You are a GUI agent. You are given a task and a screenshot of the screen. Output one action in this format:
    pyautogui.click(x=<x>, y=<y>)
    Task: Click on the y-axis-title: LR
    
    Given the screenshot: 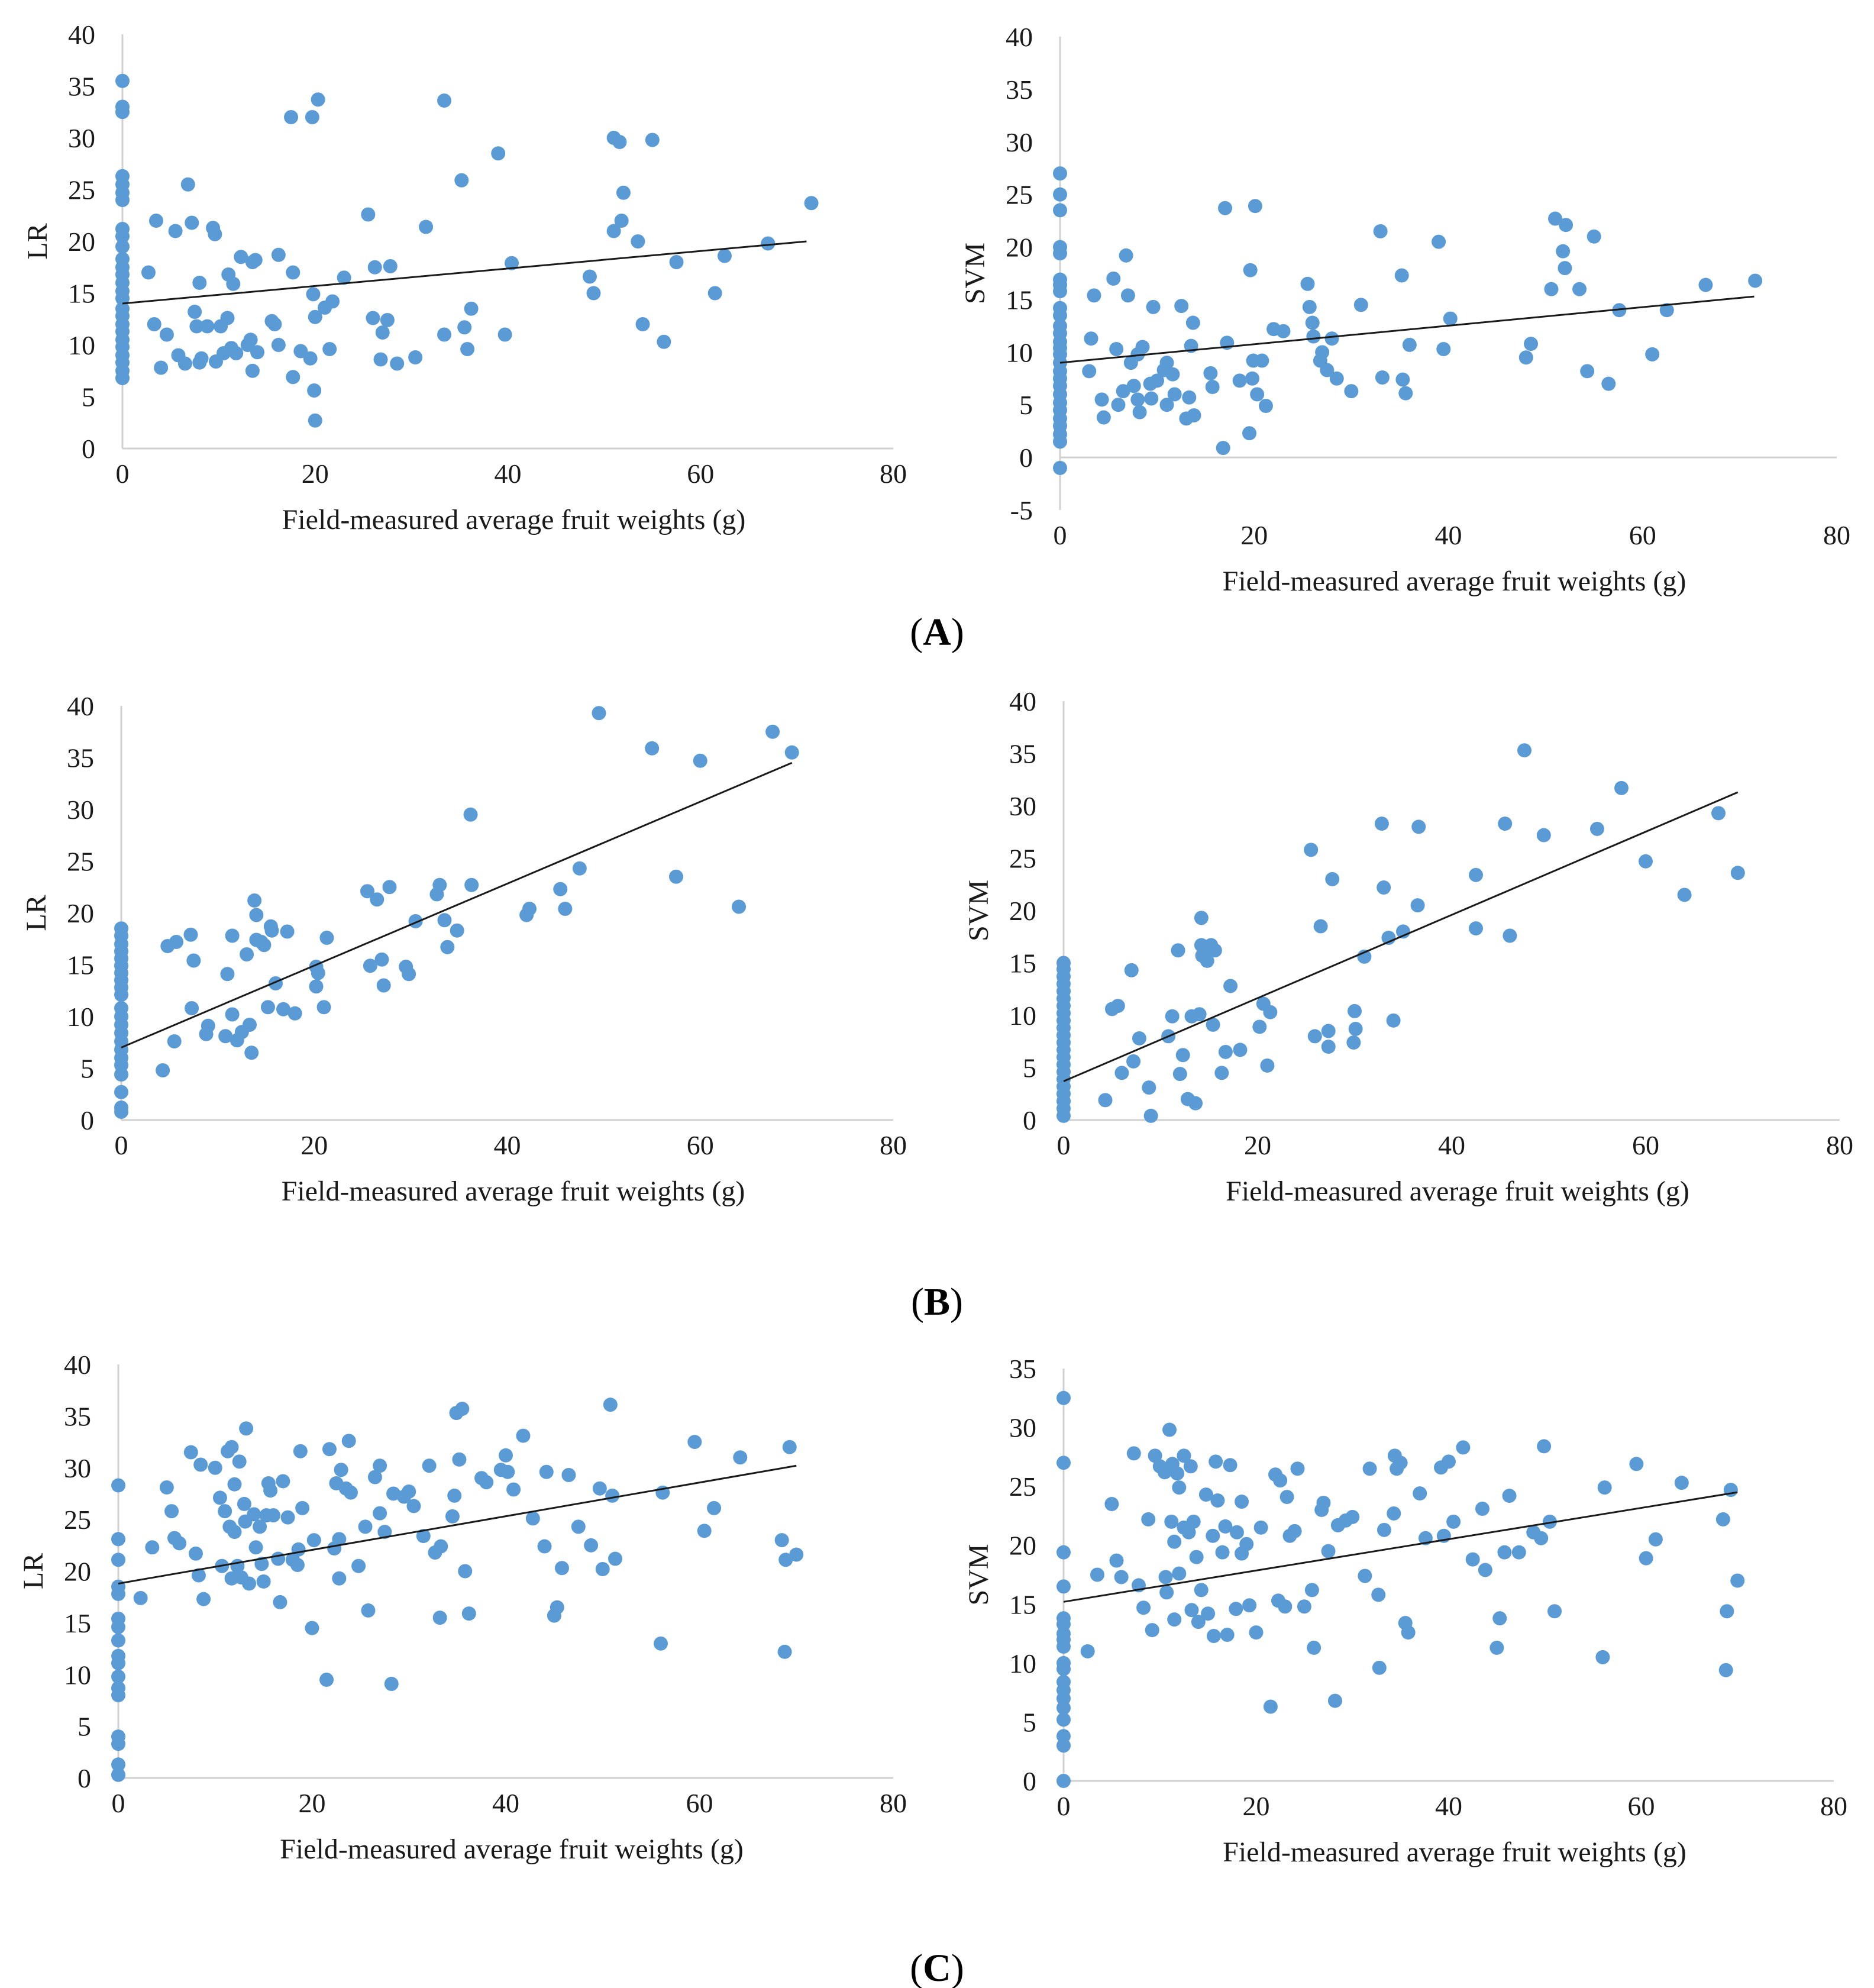 What is the action you would take?
    pyautogui.click(x=36, y=913)
    